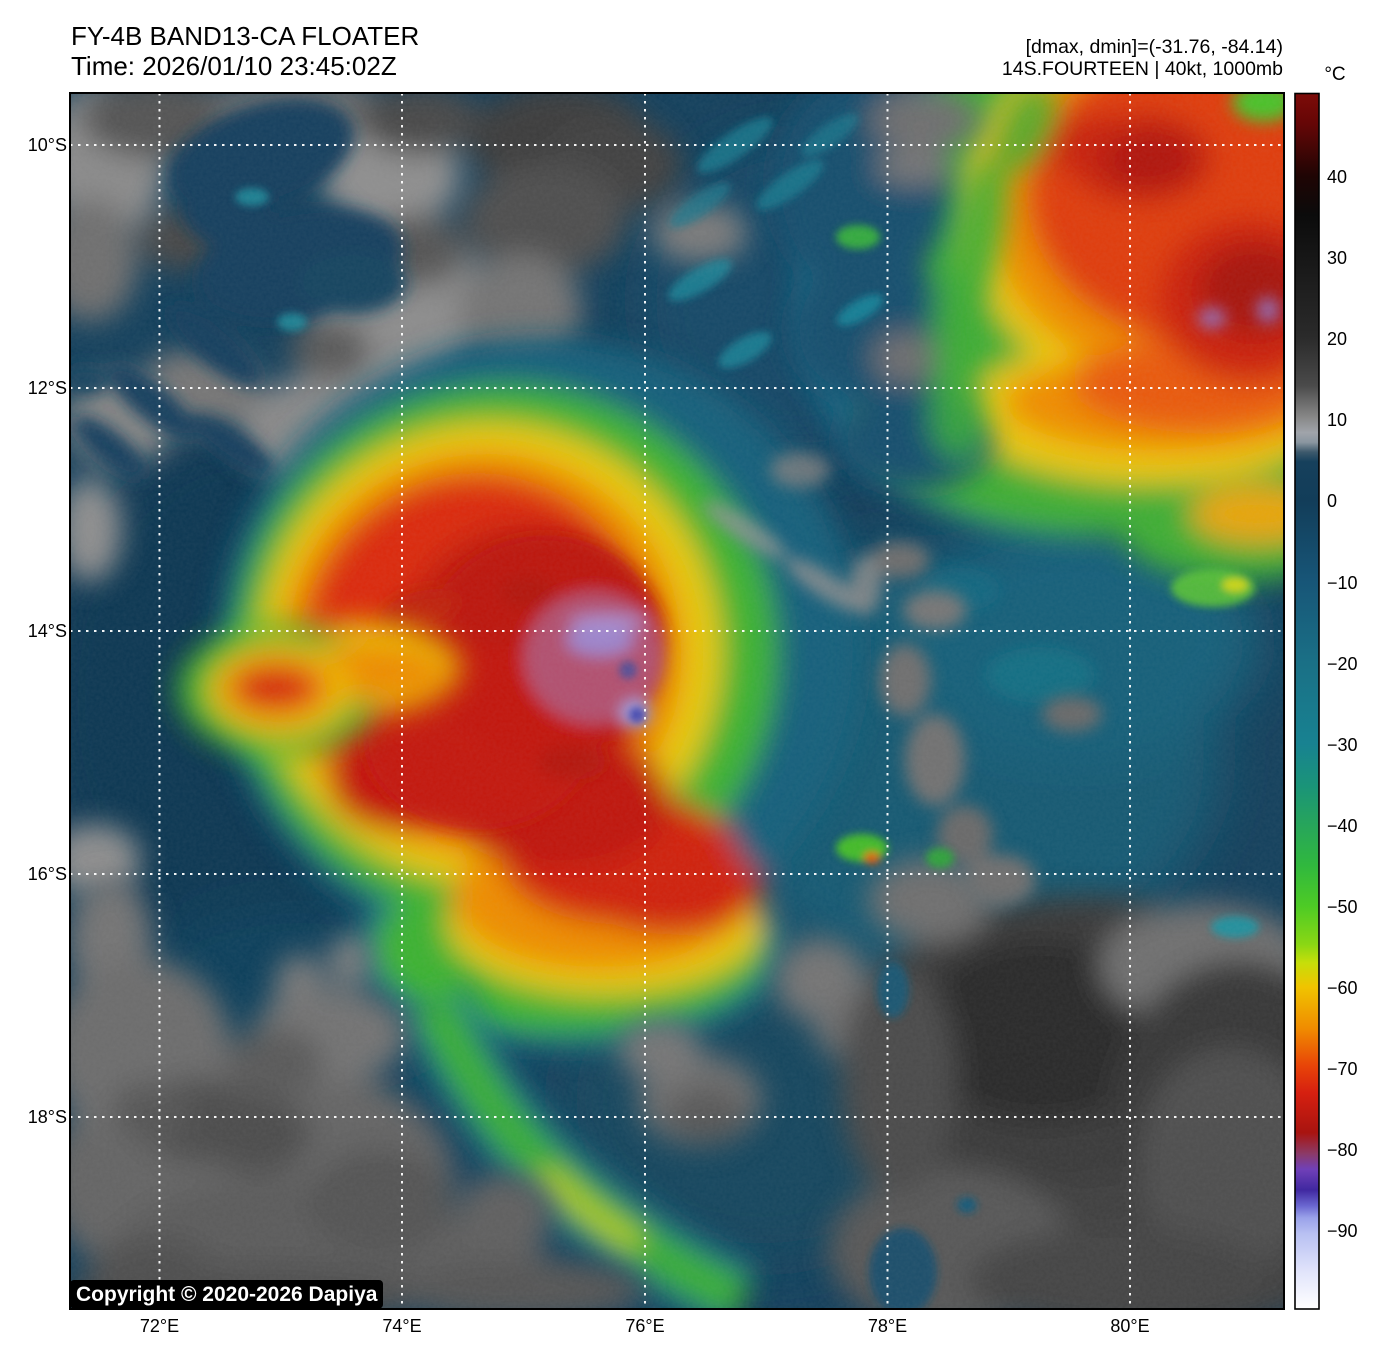 This screenshot has height=1359, width=1388. Describe the element at coordinates (644, 1326) in the screenshot. I see `svg-text: 76°E` at that location.